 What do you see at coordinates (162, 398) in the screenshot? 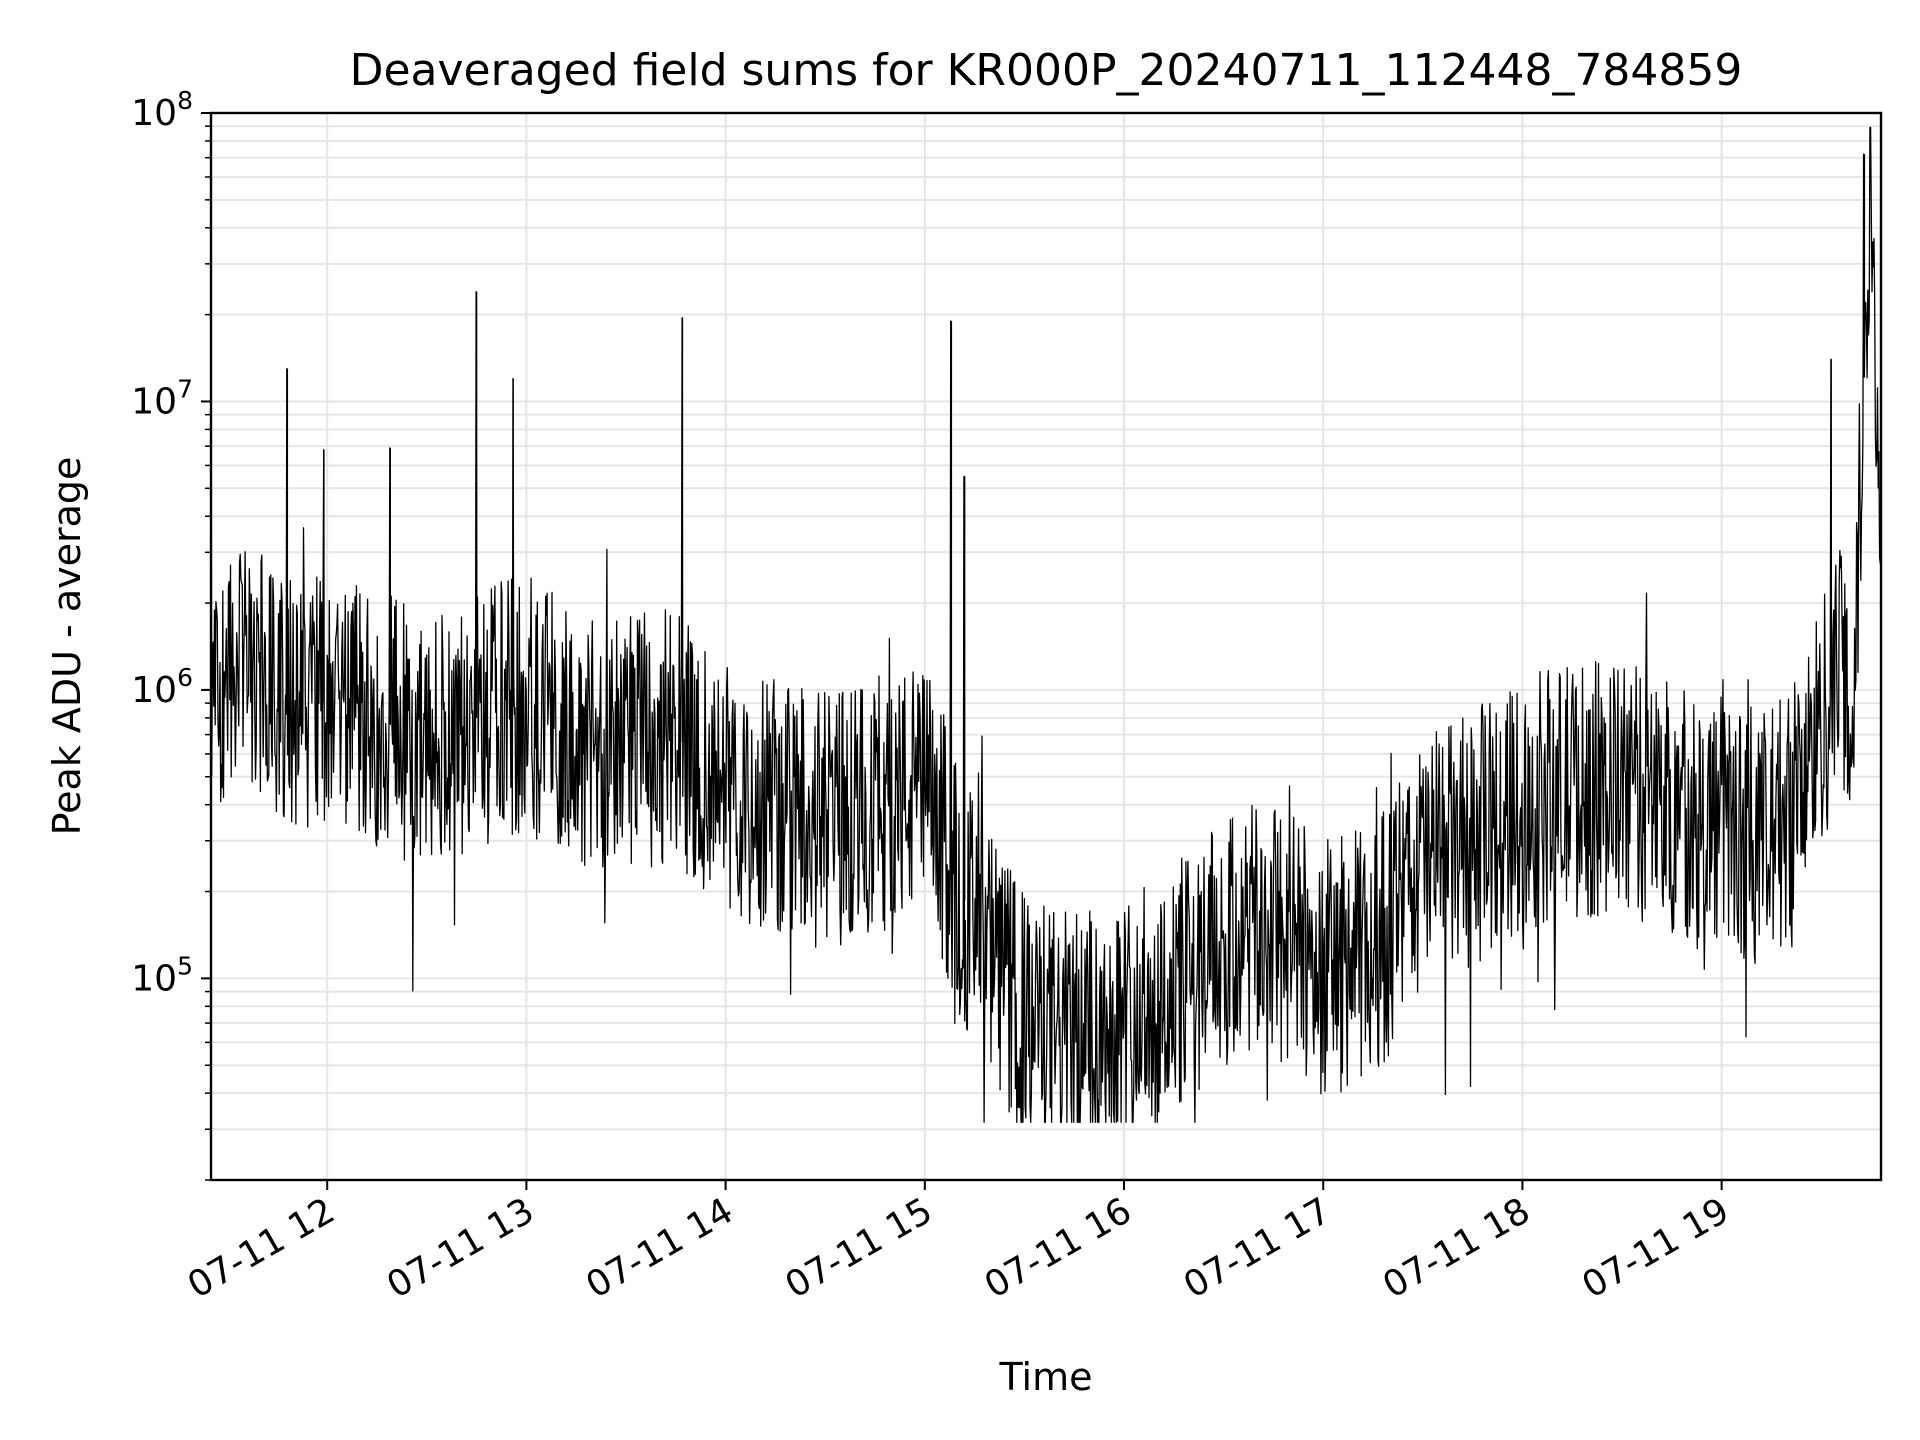
I see `y-tick-label: 10⁷` at bounding box center [162, 398].